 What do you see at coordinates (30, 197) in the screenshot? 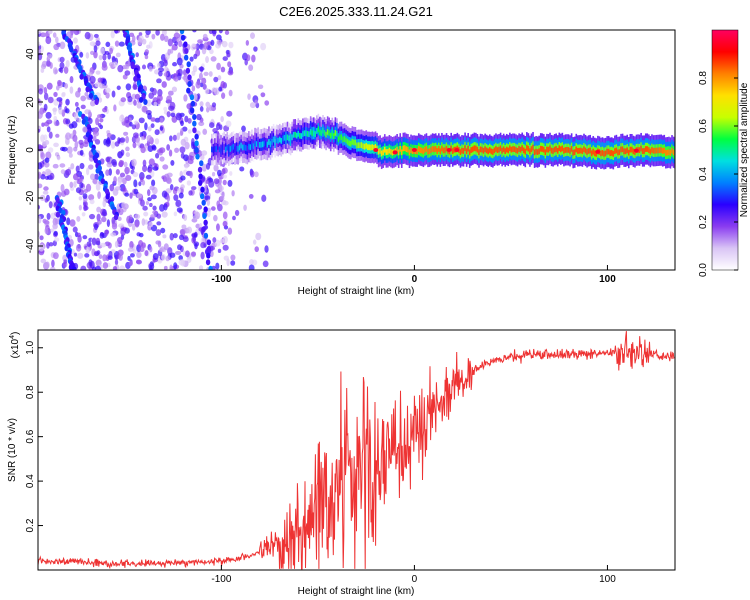
I see `top-y-tick-label: -20` at bounding box center [30, 197].